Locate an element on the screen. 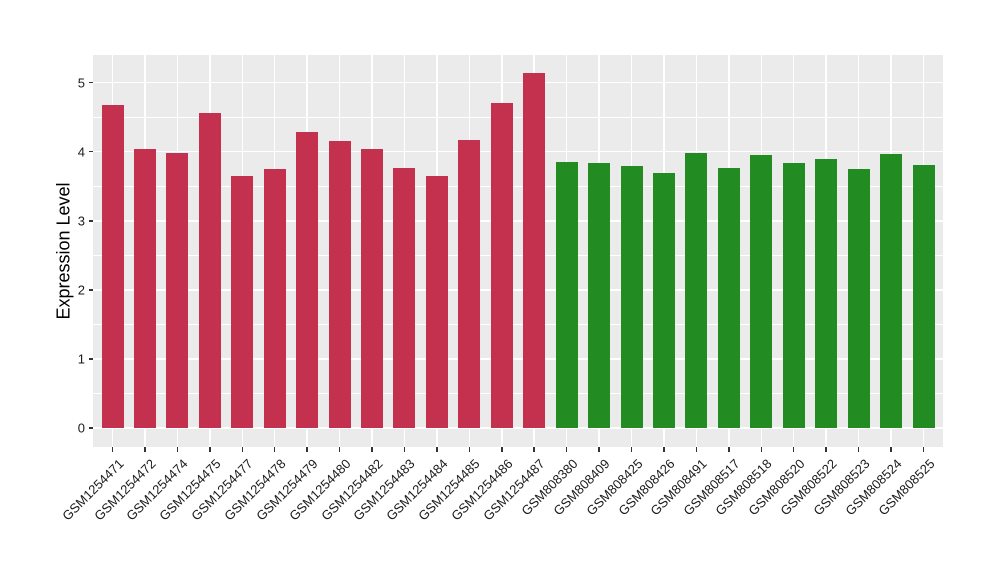  bar-GSM808425 is located at coordinates (631, 297).